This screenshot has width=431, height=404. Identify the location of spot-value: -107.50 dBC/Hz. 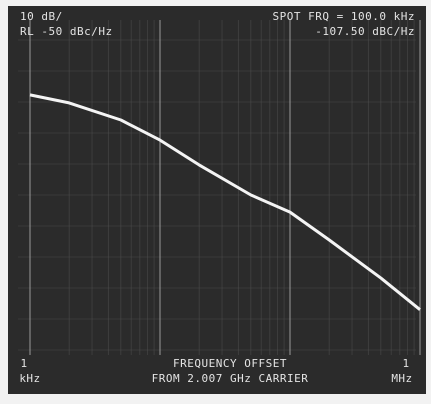
(365, 31).